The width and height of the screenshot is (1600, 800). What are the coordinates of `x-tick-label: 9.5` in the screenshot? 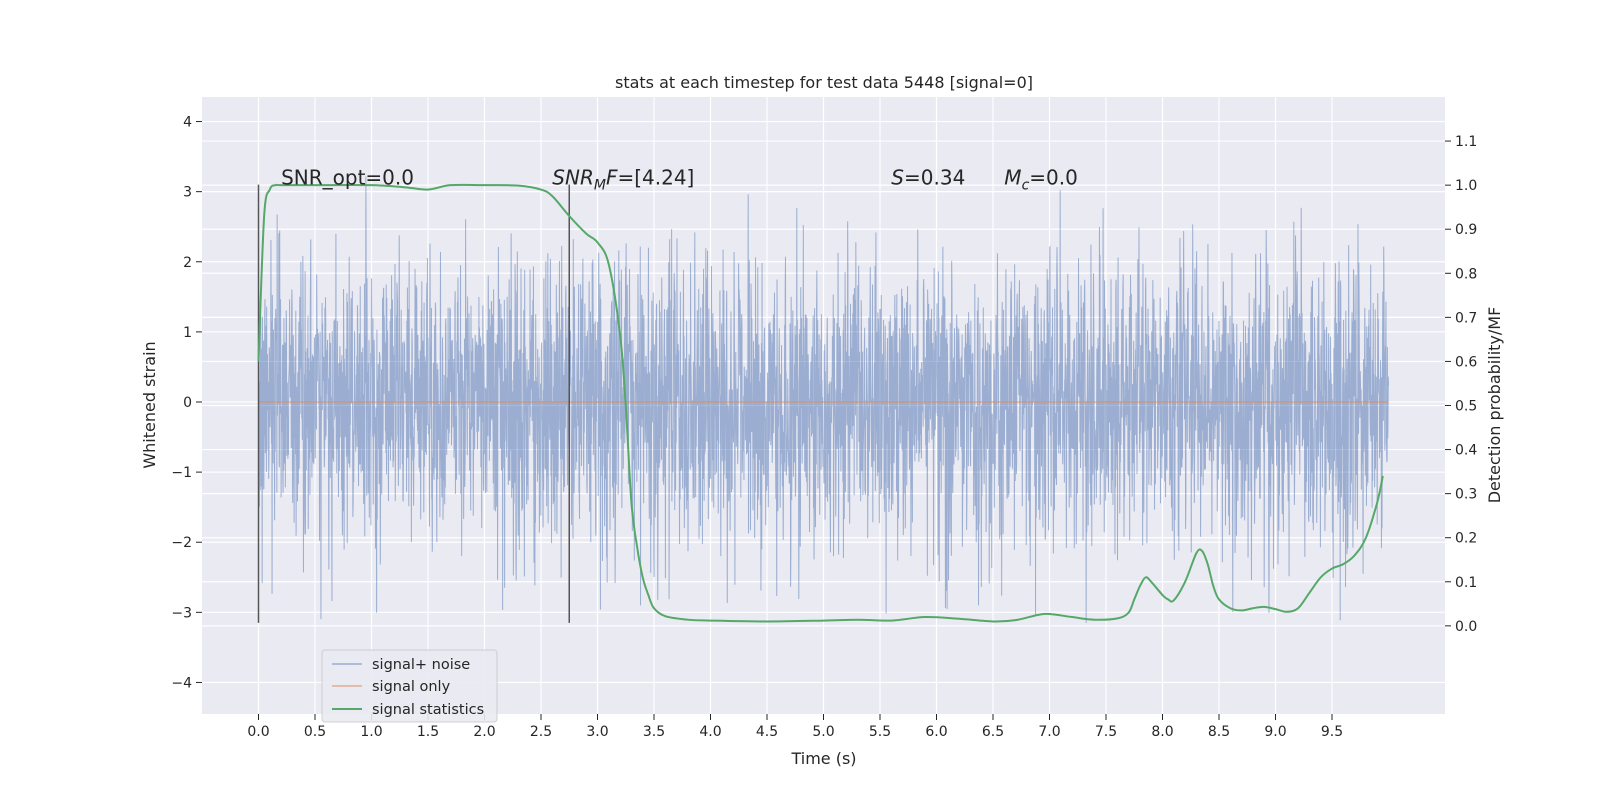 It's located at (1332, 732).